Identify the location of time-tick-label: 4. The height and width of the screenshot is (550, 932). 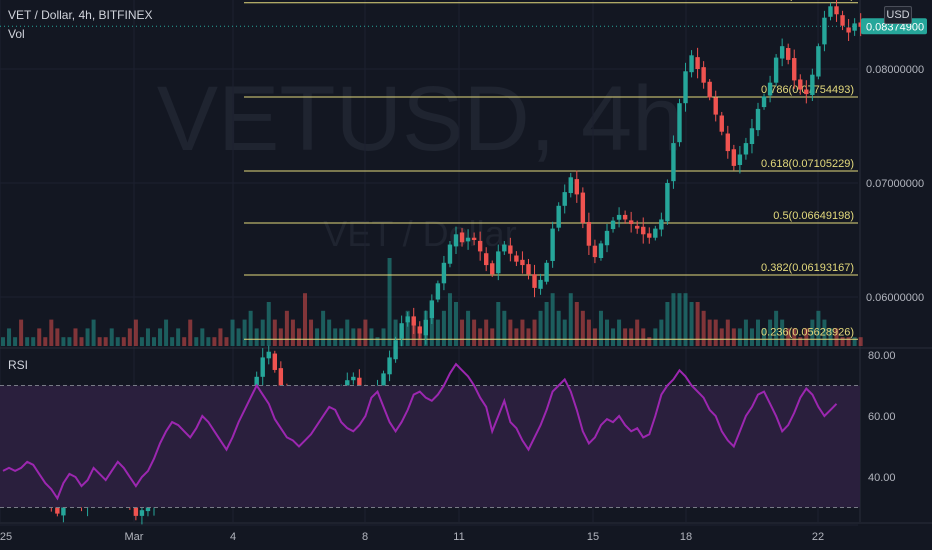
(233, 537).